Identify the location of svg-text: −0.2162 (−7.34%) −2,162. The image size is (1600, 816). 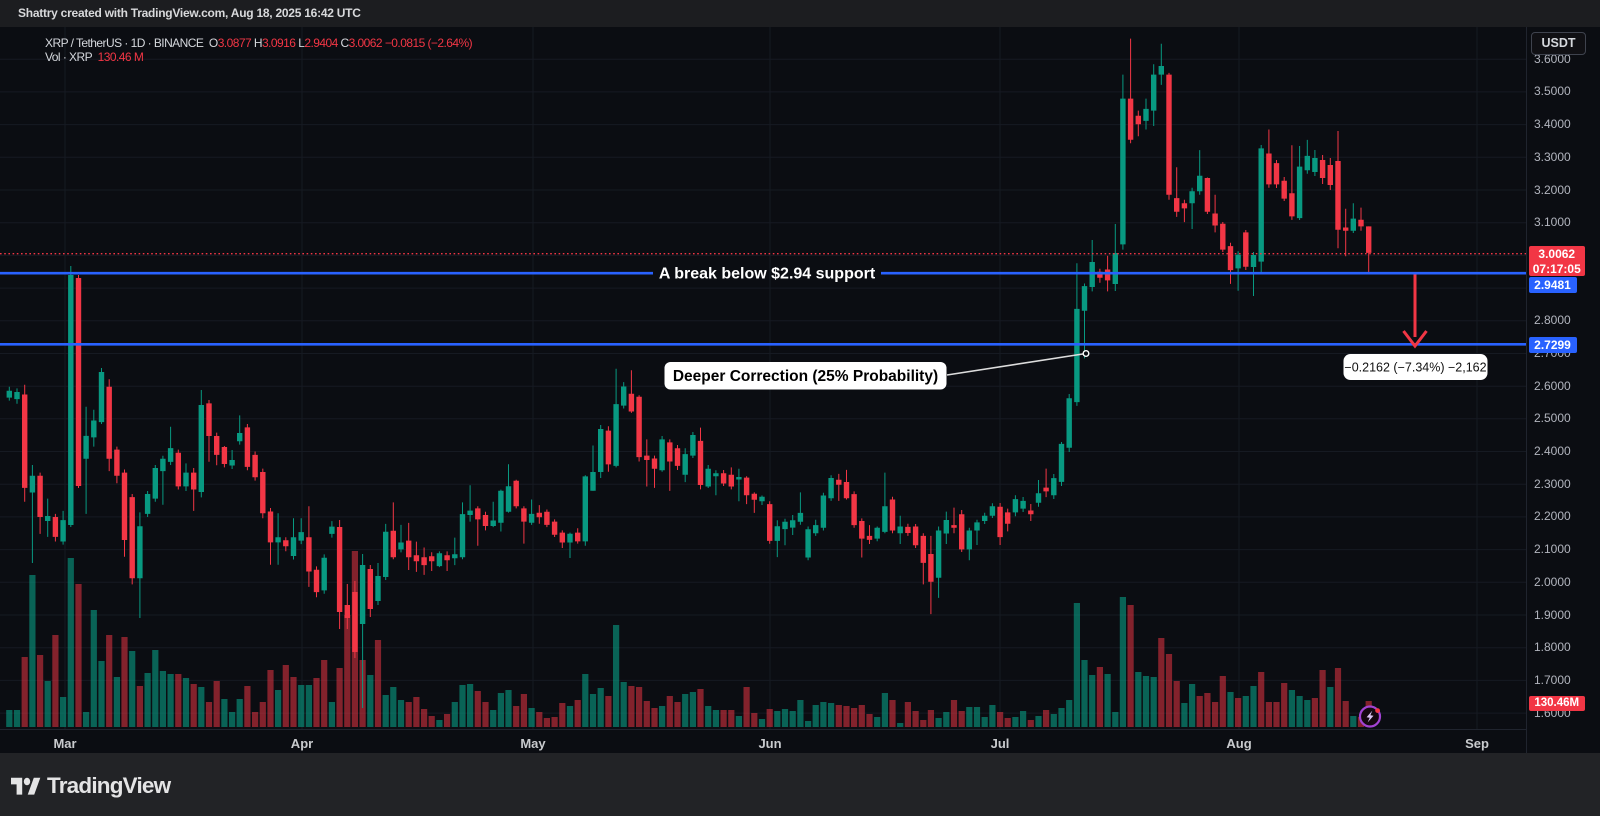
(1415, 368).